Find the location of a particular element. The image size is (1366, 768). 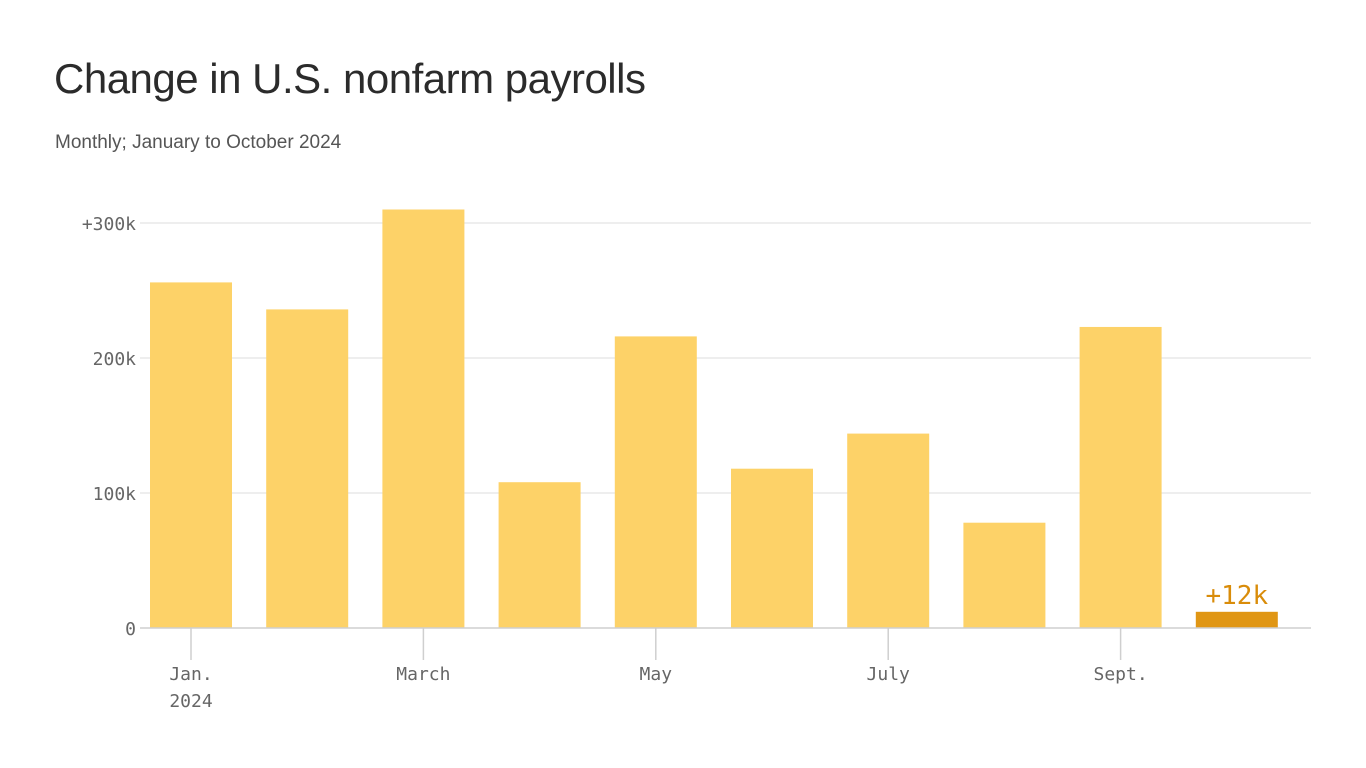

y-tick-label: 100k is located at coordinates (115, 494).